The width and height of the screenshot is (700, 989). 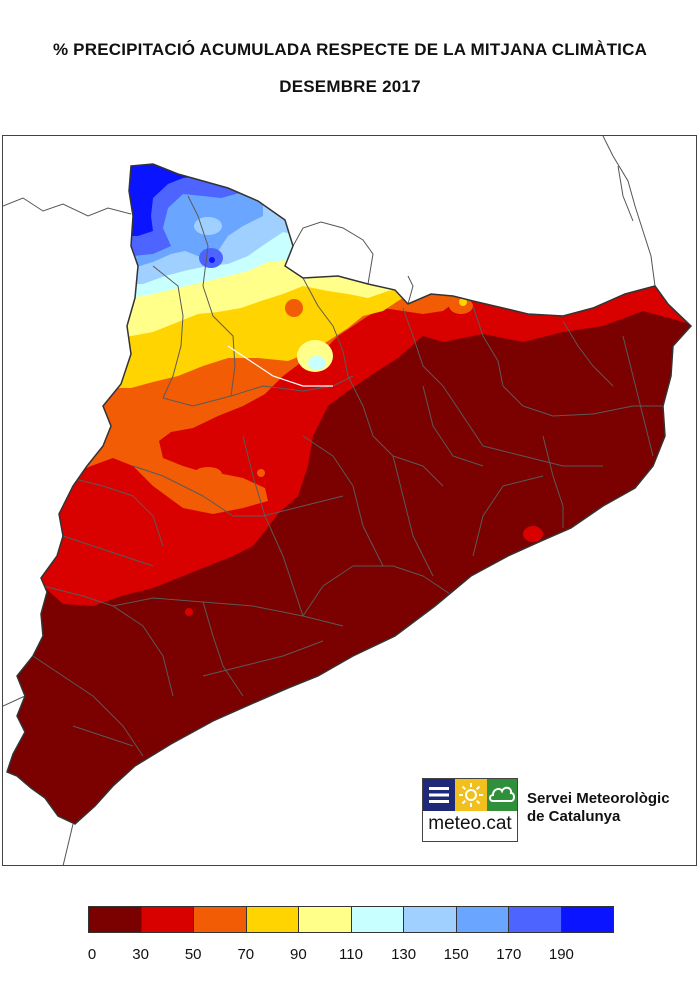 What do you see at coordinates (439, 795) in the screenshot?
I see `menu-lines-icon` at bounding box center [439, 795].